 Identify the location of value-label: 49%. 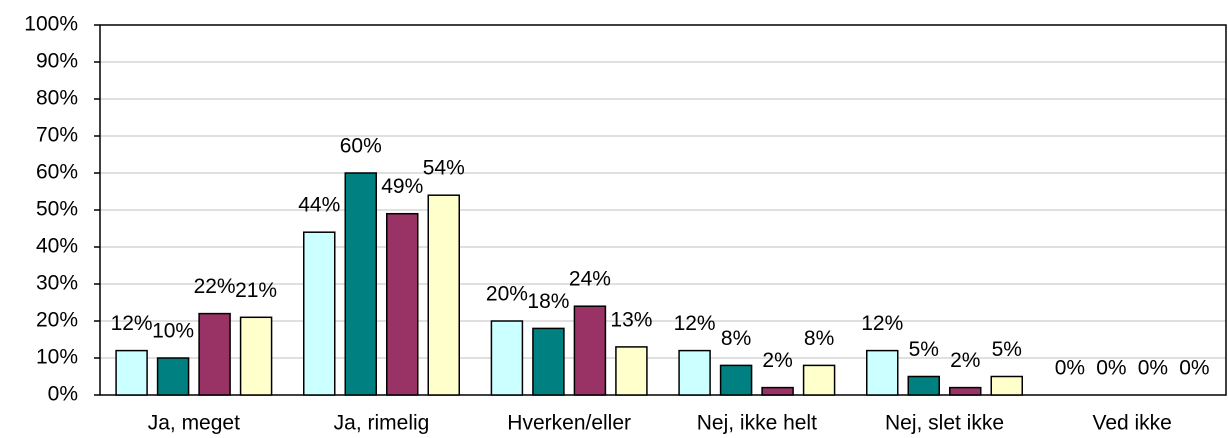
(402, 186).